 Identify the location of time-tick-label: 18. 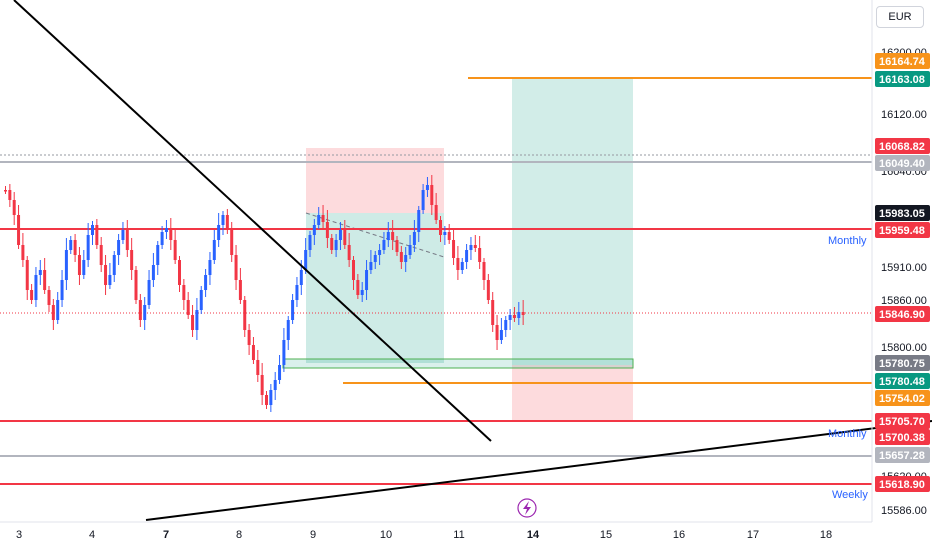
(826, 535).